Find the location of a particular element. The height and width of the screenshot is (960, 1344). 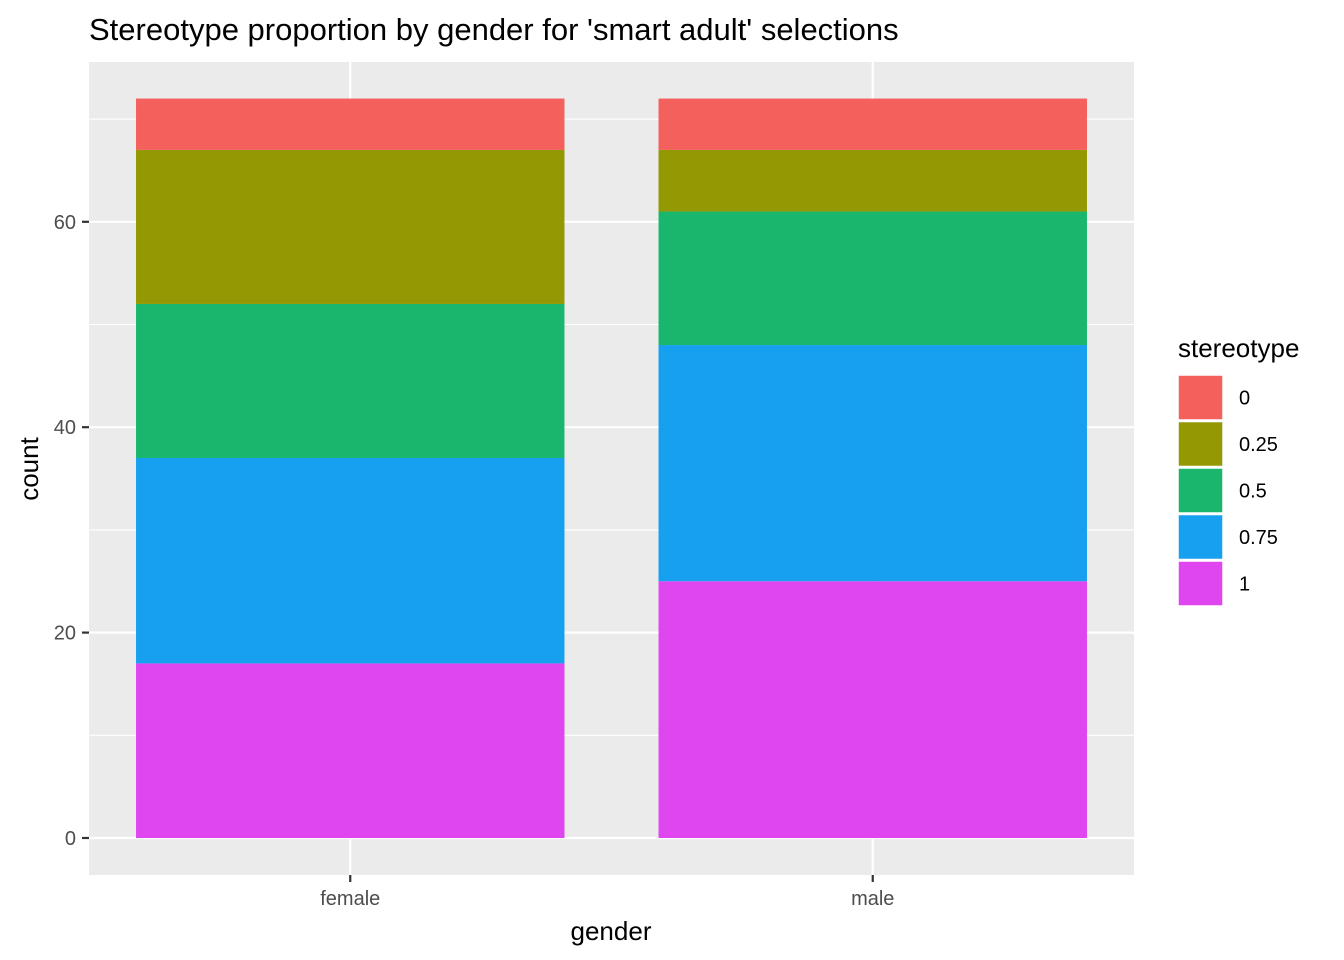

legend-label-0.75: 0.75 is located at coordinates (1258, 538).